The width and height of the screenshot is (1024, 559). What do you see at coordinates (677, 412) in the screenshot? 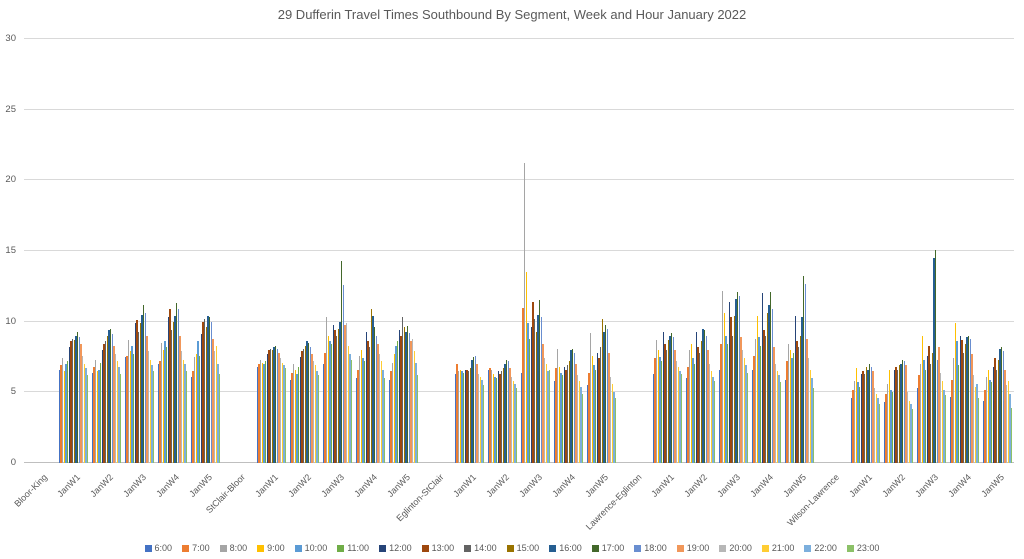
I see `bar-Lawrence-Eglinton-JanW1-20:00` at bounding box center [677, 412].